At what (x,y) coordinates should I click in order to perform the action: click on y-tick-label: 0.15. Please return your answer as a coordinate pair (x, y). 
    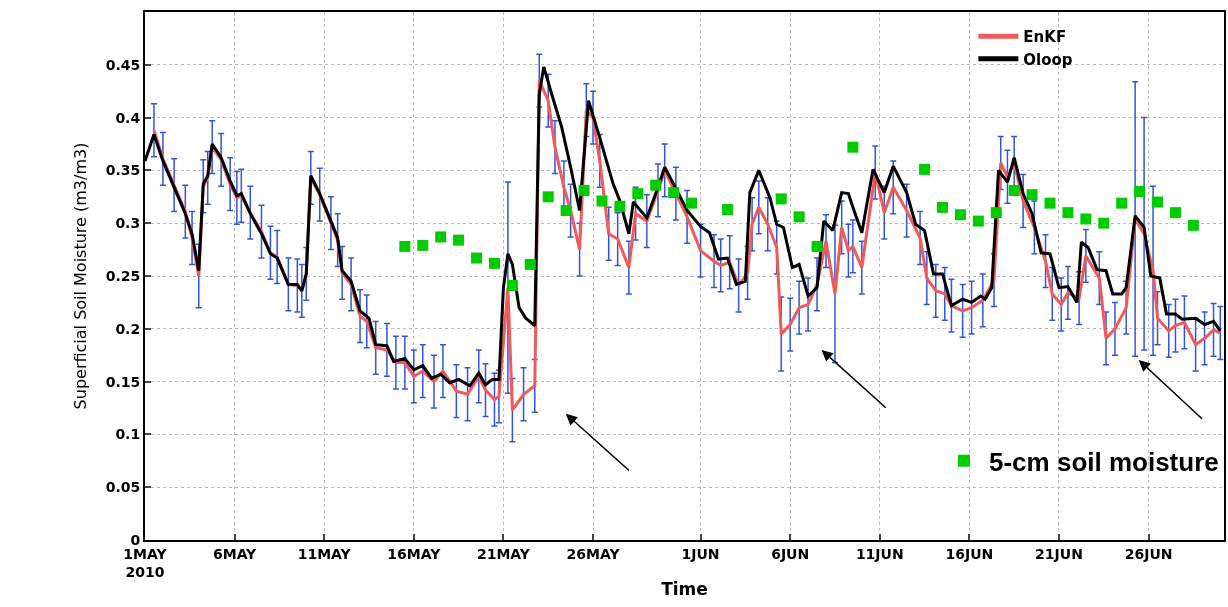
    Looking at the image, I should click on (123, 381).